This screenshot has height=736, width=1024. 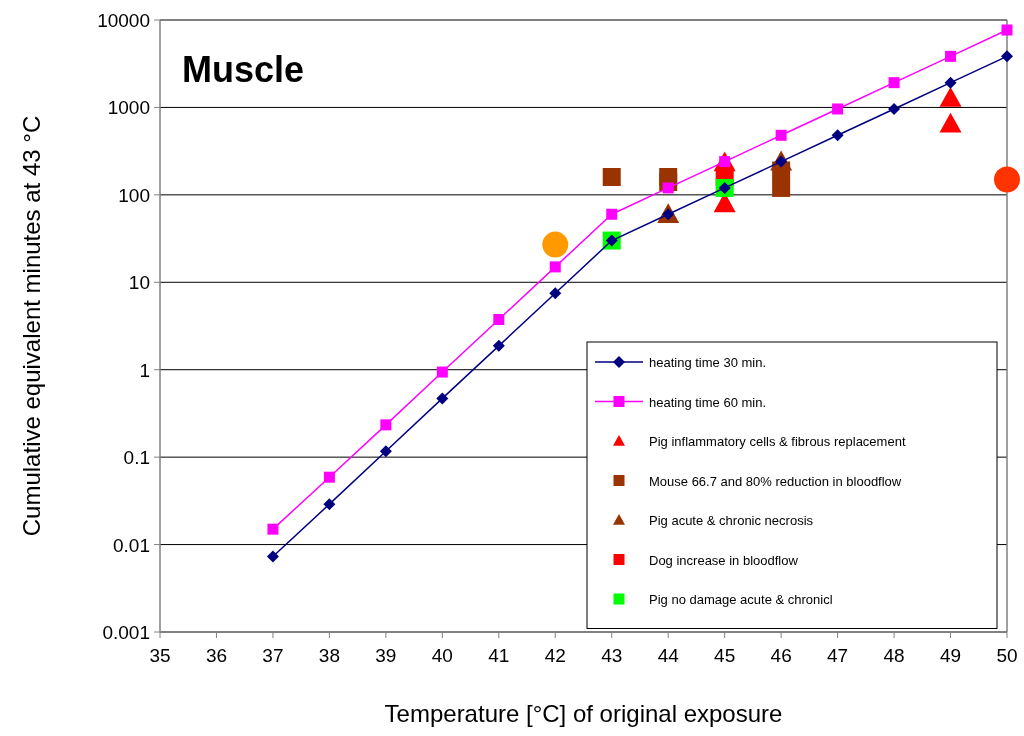 I want to click on legend-label: Pig no damage acute & chronicl, so click(x=741, y=599).